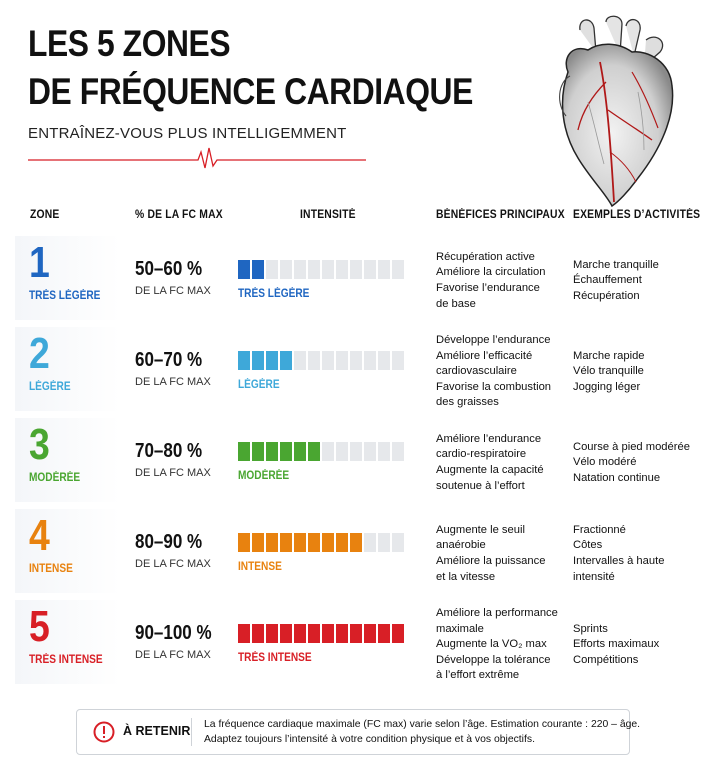 The height and width of the screenshot is (768, 701). I want to click on benefit-line: Augmente le seuil, so click(480, 529).